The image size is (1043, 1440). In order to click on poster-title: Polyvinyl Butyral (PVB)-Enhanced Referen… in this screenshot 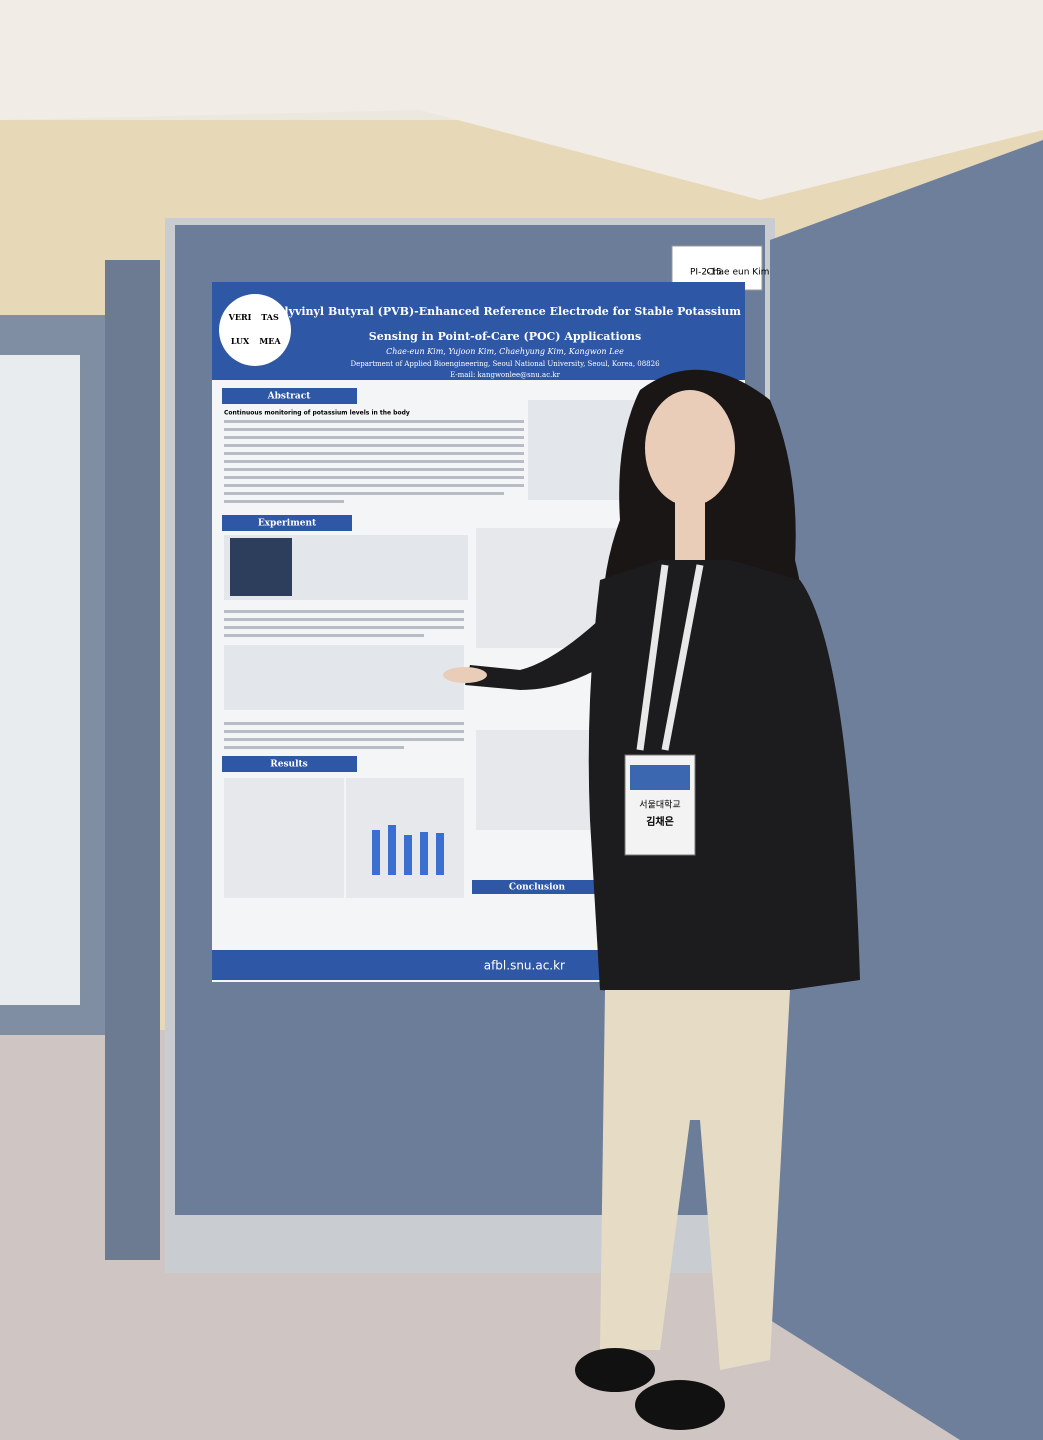, I will do `click(505, 311)`.